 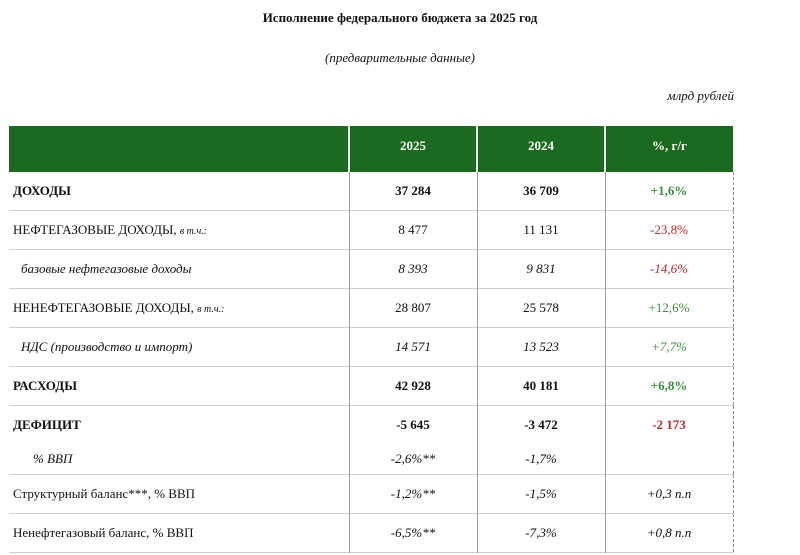 What do you see at coordinates (47, 424) in the screenshot?
I see `row-label-text: ДЕФИЦИТ` at bounding box center [47, 424].